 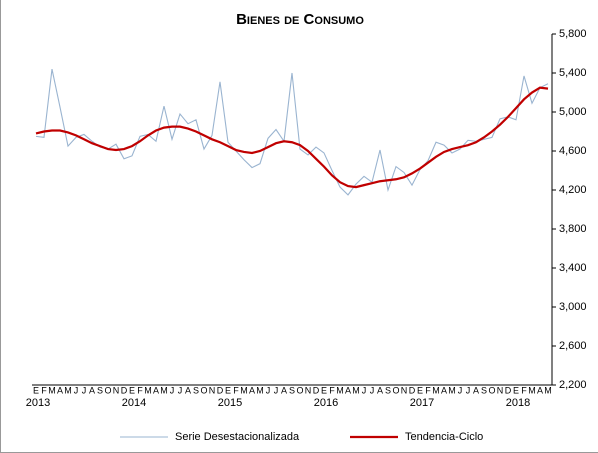 What do you see at coordinates (573, 307) in the screenshot?
I see `y-tick-label: 3,000` at bounding box center [573, 307].